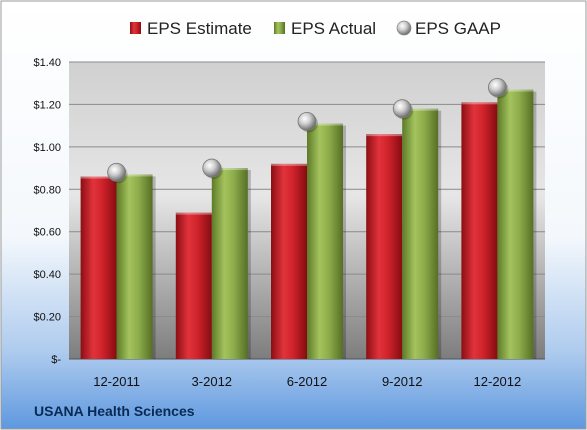 Image resolution: width=587 pixels, height=430 pixels. Describe the element at coordinates (56, 360) in the screenshot. I see `y-tick-label: $-` at that location.